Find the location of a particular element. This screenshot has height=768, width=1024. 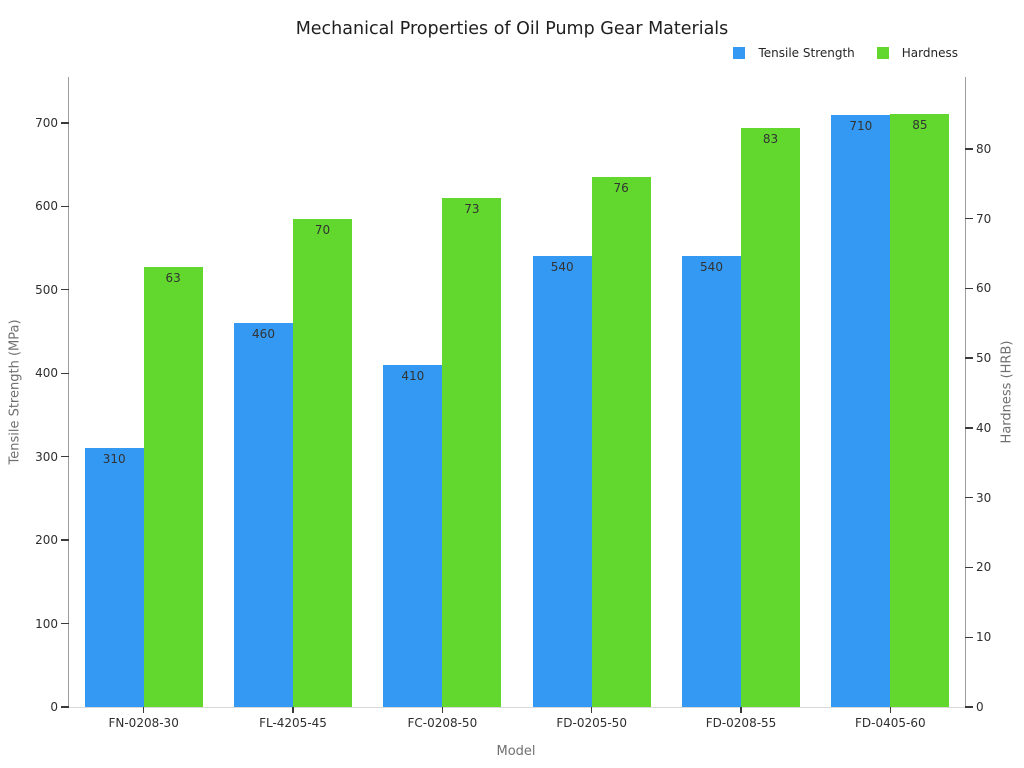

right-axis-tick-label: 10 is located at coordinates (984, 637).